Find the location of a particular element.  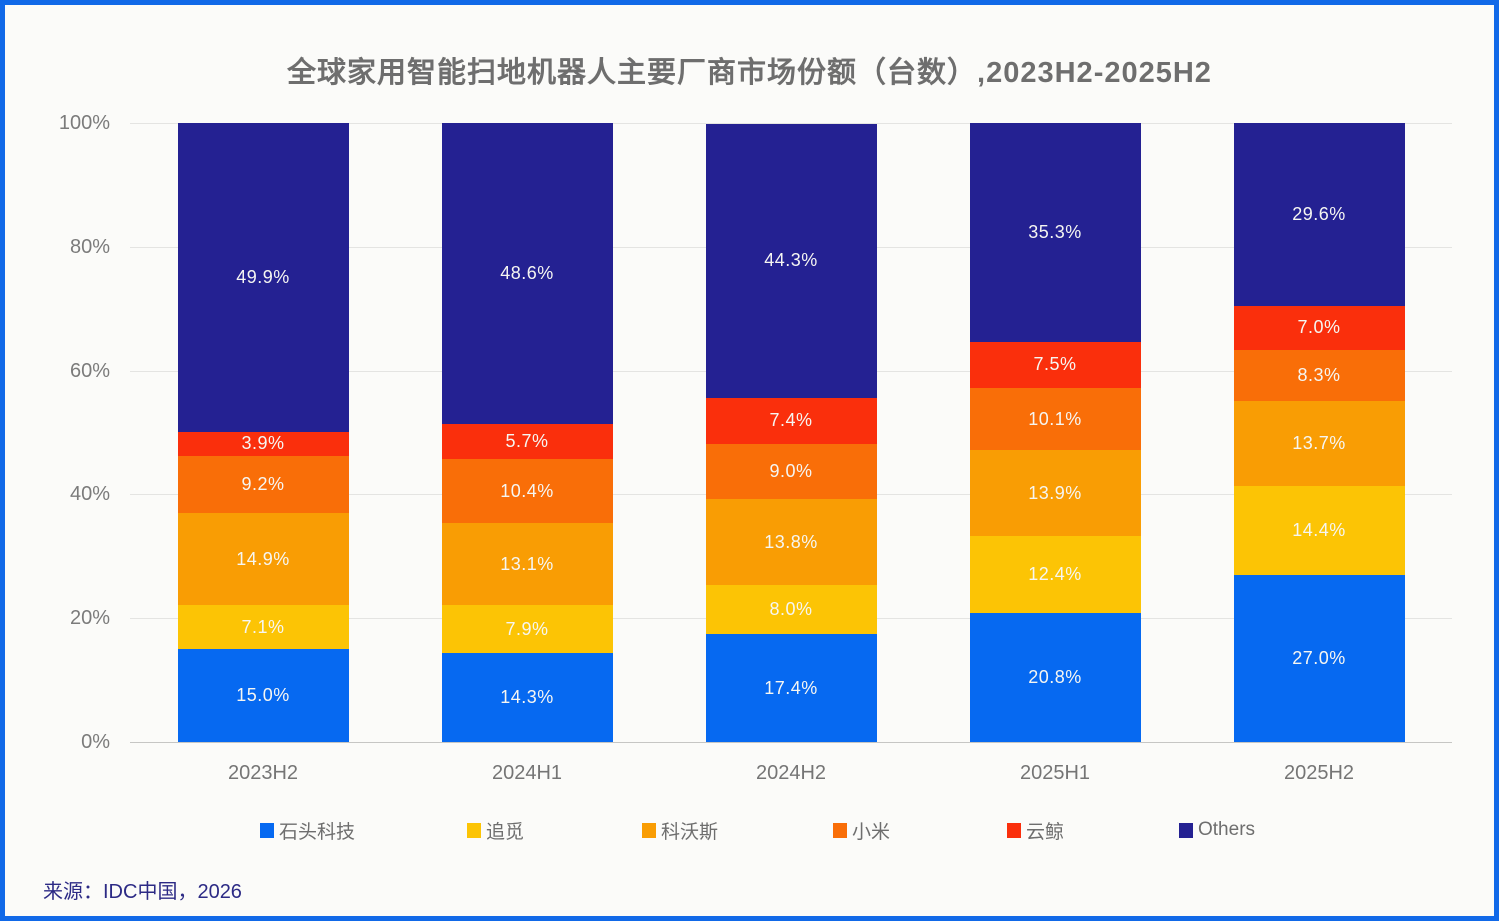

chart-title: 全球家用智能扫地机器人主要厂商市场份额（台数）,2023H2-2025H2 is located at coordinates (749, 73).